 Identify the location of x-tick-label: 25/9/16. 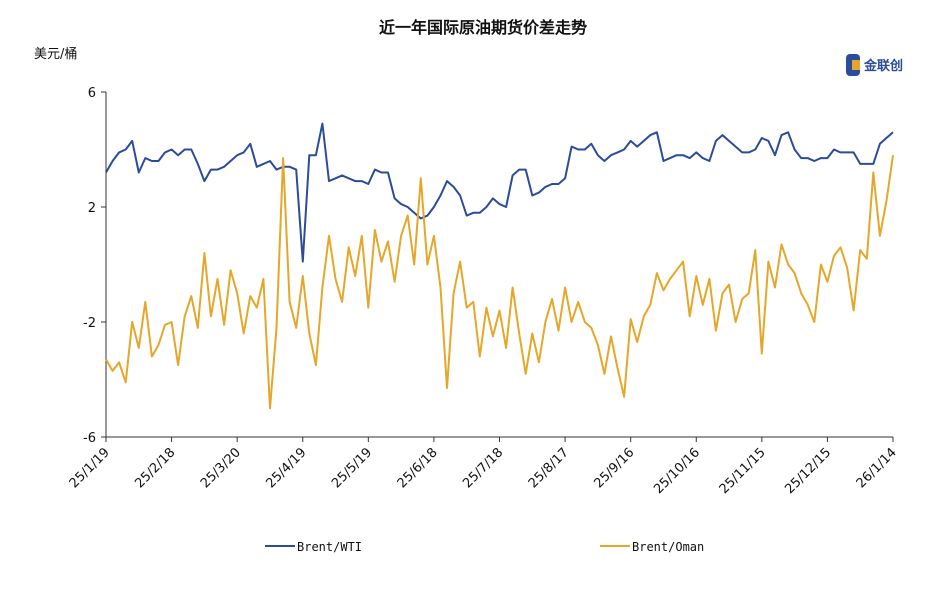
(614, 468).